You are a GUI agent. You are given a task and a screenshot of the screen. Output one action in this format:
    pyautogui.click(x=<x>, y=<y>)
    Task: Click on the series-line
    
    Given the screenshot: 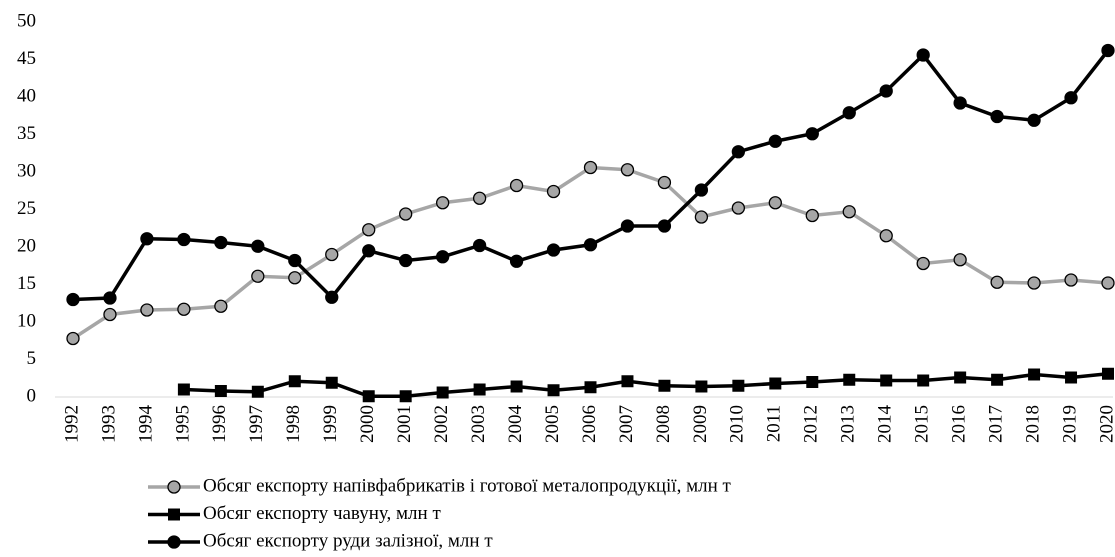 What is the action you would take?
    pyautogui.click(x=646, y=385)
    